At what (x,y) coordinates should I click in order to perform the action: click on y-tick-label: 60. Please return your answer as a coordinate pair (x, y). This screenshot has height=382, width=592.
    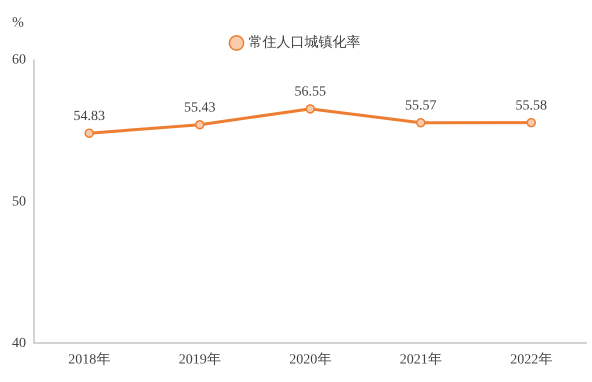
    Looking at the image, I should click on (19, 60).